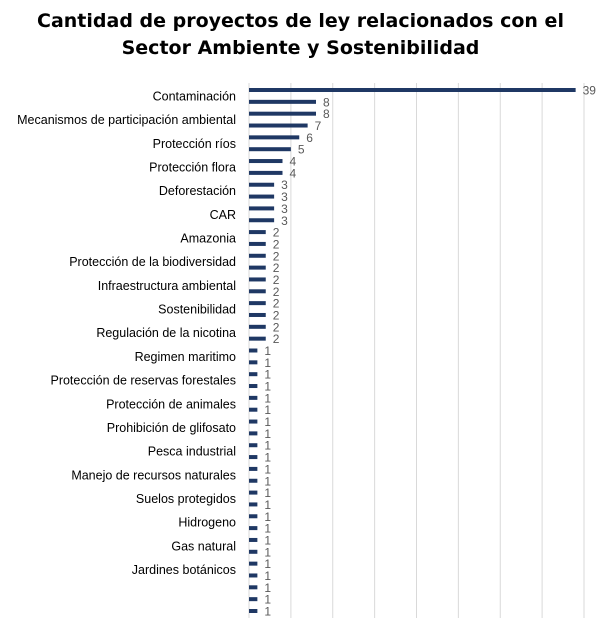  Describe the element at coordinates (184, 570) in the screenshot. I see `category-label: Jardines botánicos` at that location.